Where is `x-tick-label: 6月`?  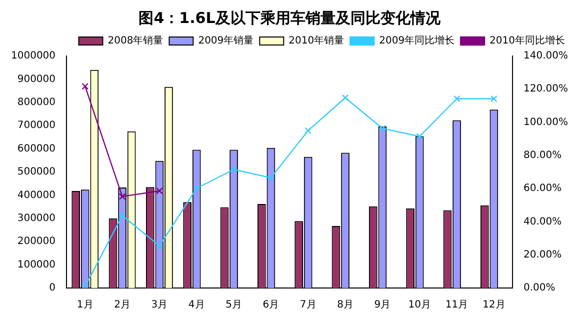
x-tick-label: 6月 is located at coordinates (271, 305).